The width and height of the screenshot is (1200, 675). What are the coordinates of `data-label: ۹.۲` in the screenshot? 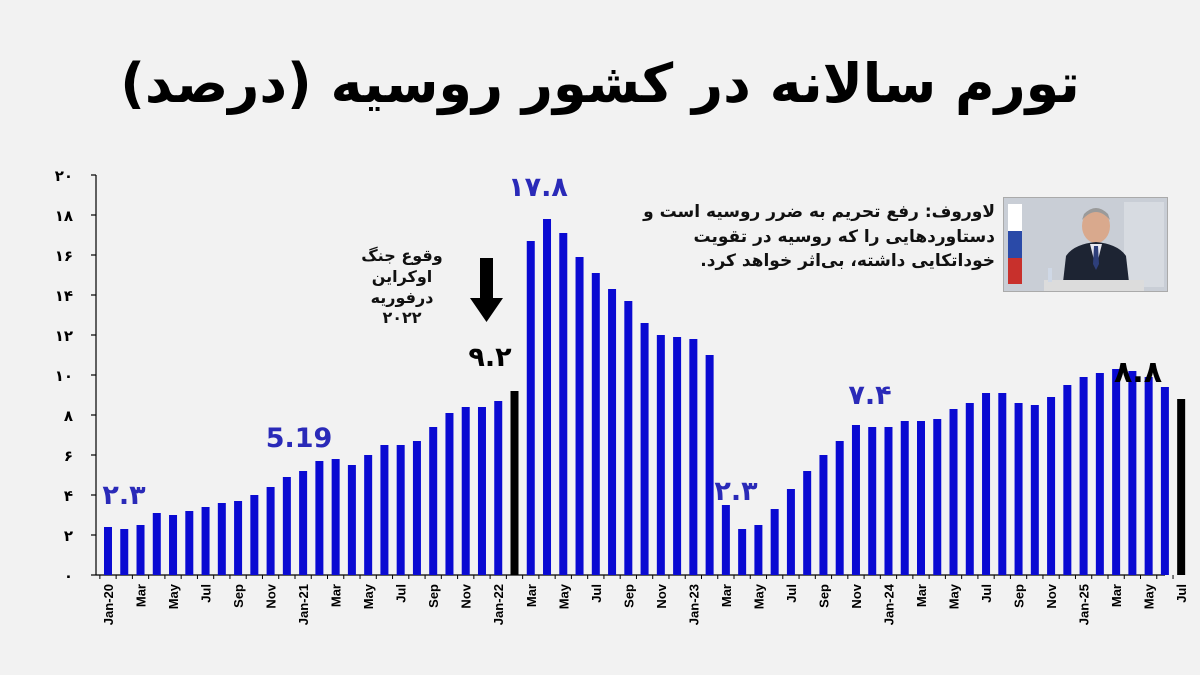 It's located at (490, 357).